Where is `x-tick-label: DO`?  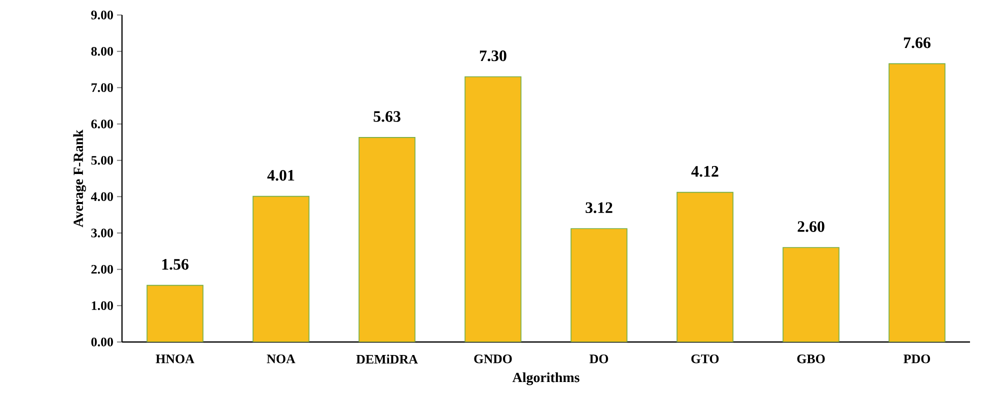
x-tick-label: DO is located at coordinates (599, 359).